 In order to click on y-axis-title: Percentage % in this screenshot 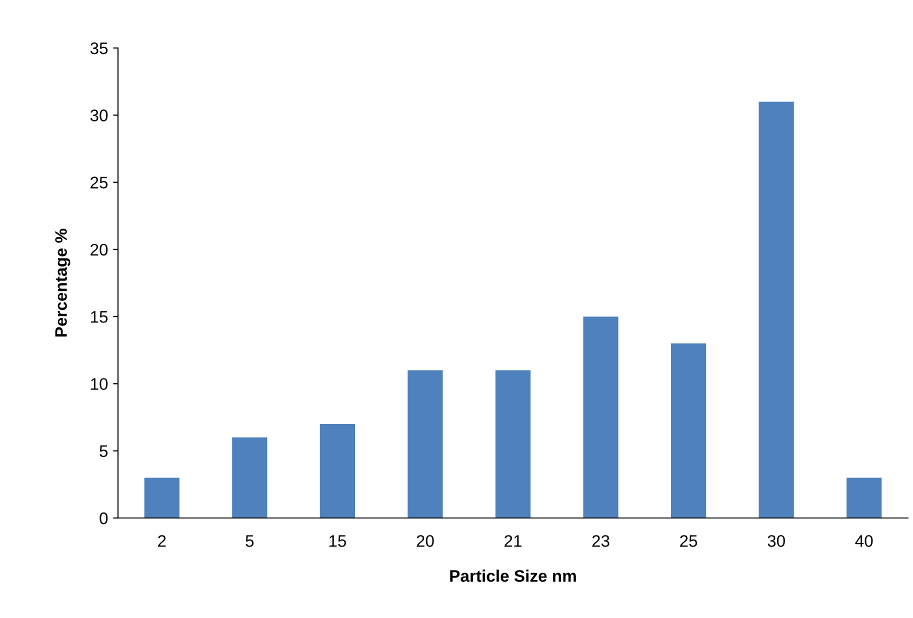, I will do `click(62, 282)`.